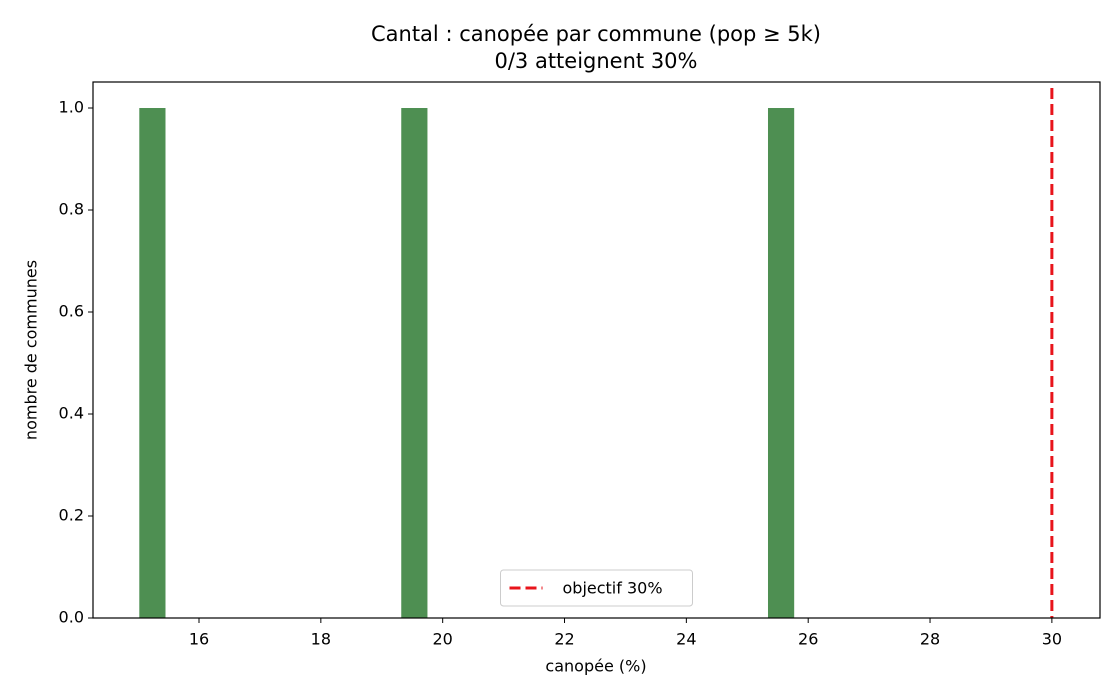 This screenshot has width=1120, height=700. Describe the element at coordinates (71, 311) in the screenshot. I see `y-tick-label: 0.6` at that location.